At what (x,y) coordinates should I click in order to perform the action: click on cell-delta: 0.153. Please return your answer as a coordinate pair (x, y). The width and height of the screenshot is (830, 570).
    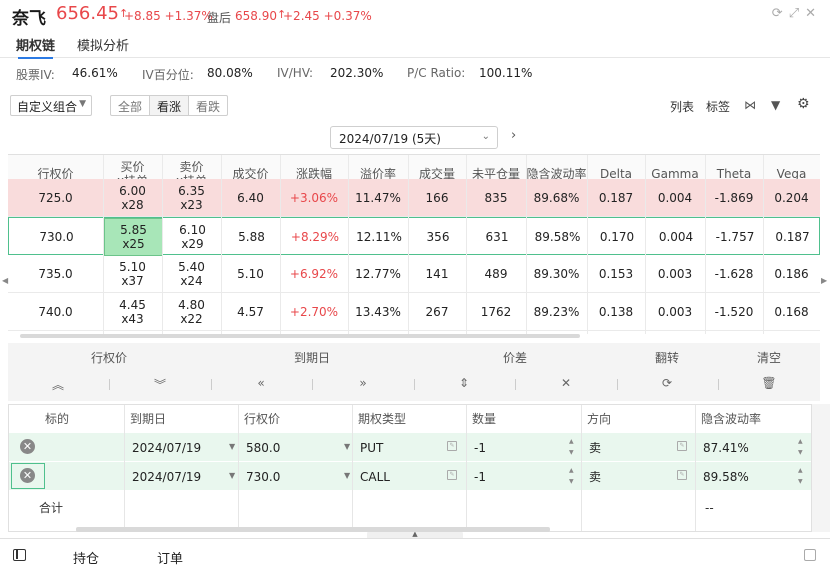
    Looking at the image, I should click on (616, 274).